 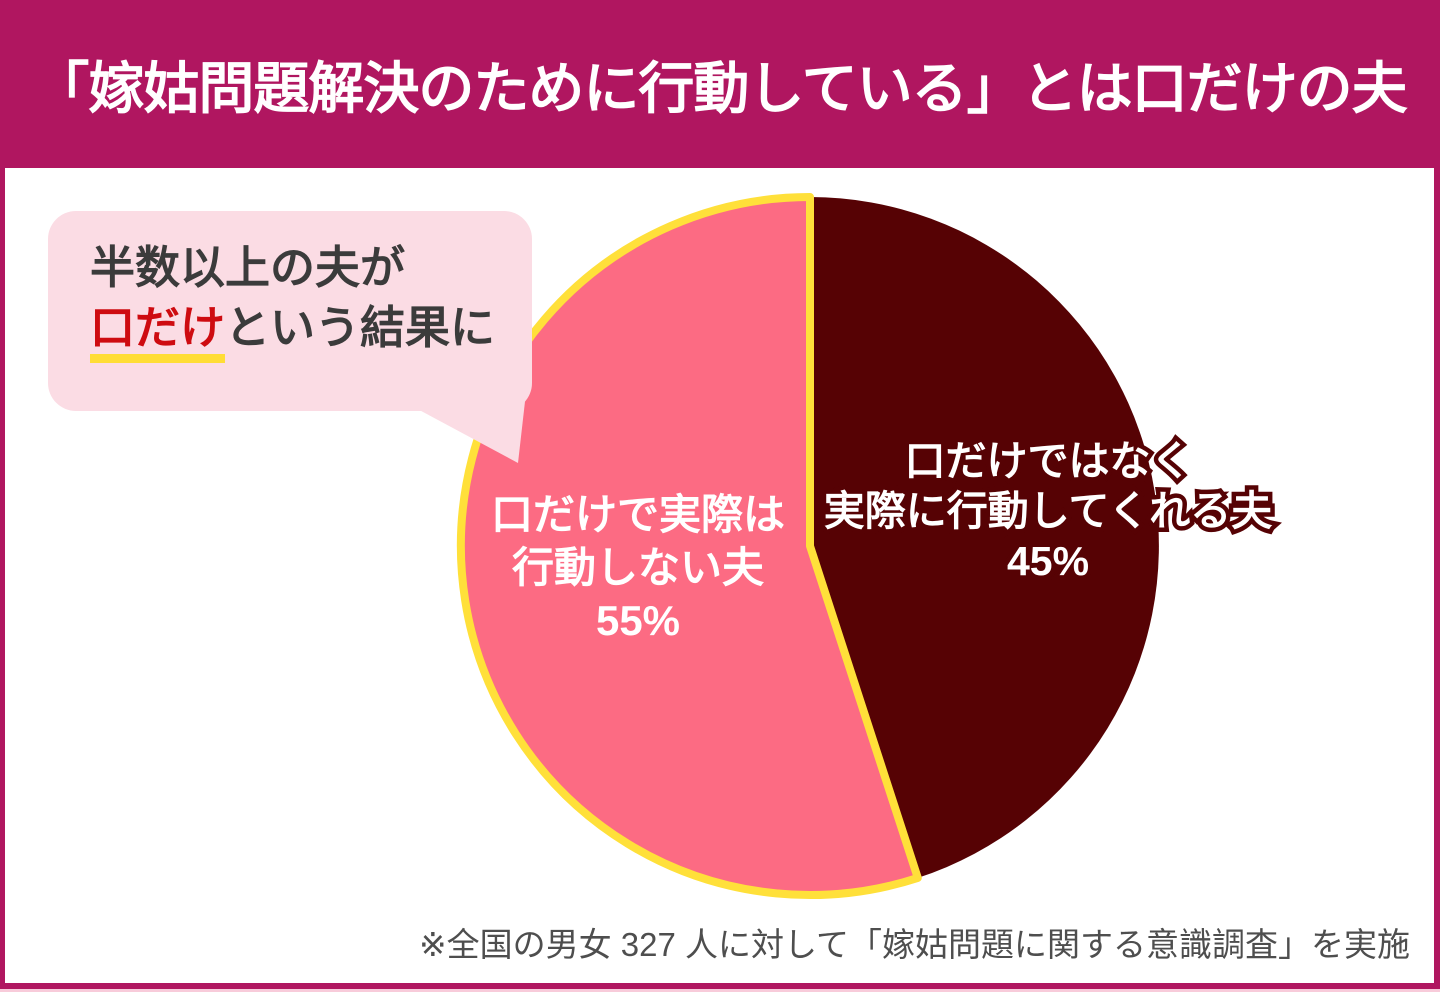 I want to click on dark-slice-label-line2: 実際に行動してくれる夫, so click(x=1048, y=511).